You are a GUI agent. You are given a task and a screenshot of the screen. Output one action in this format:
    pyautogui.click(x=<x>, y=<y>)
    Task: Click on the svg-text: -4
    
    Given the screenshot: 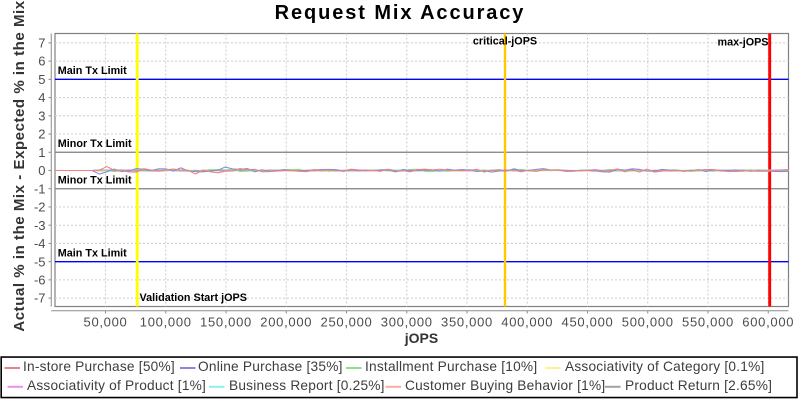 What is the action you would take?
    pyautogui.click(x=40, y=243)
    